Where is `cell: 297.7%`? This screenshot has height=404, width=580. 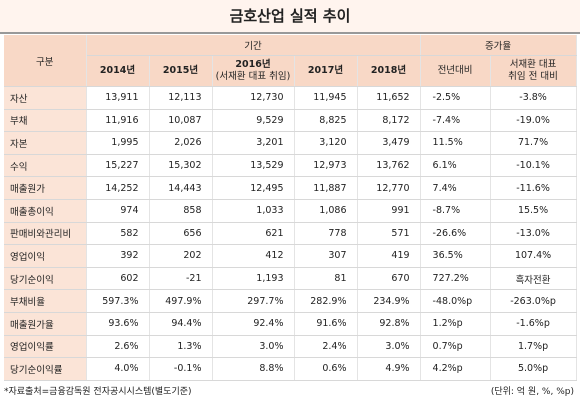 cell: 297.7% is located at coordinates (253, 301).